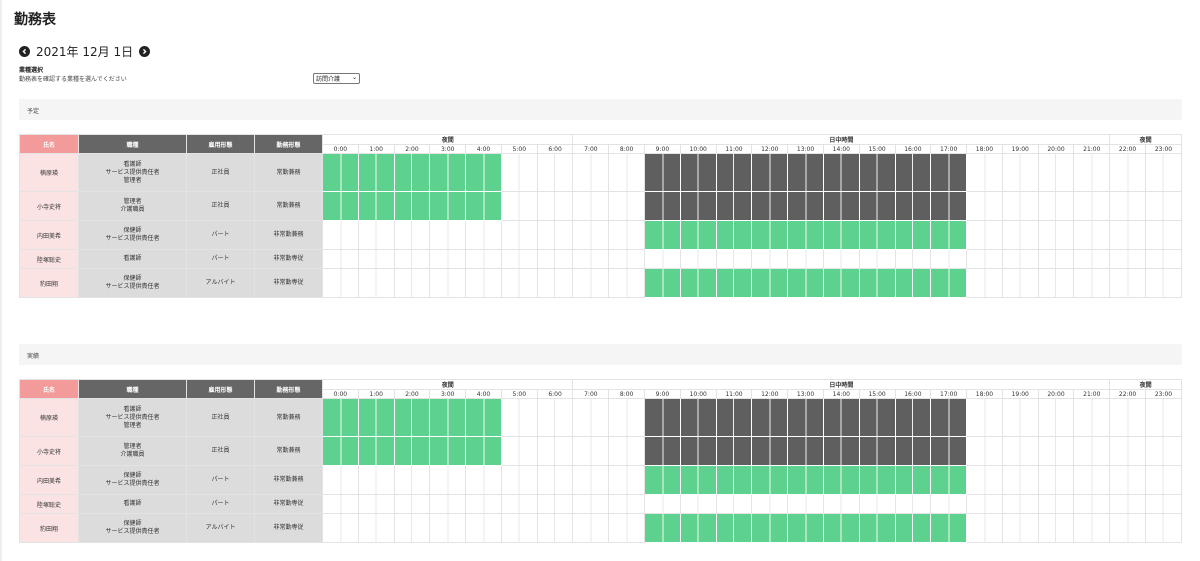 This screenshot has width=1200, height=561. Describe the element at coordinates (336, 78) in the screenshot. I see `job-type-select: 訪問介護 ⌄` at that location.